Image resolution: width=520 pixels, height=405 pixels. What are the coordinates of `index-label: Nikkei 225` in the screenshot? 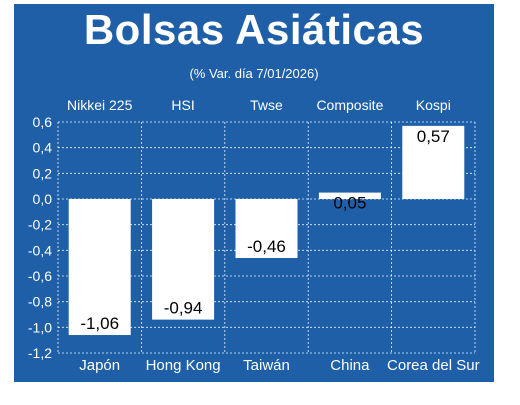 It's located at (100, 105).